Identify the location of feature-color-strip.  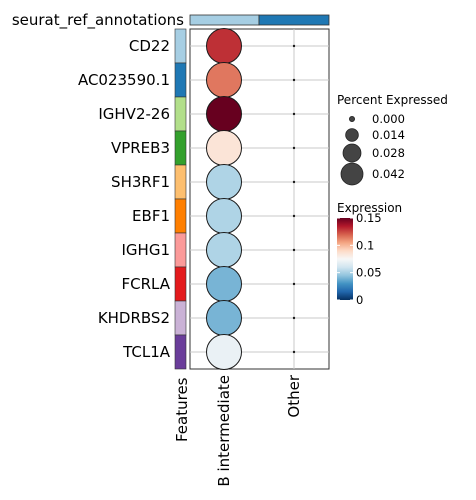
(180, 199).